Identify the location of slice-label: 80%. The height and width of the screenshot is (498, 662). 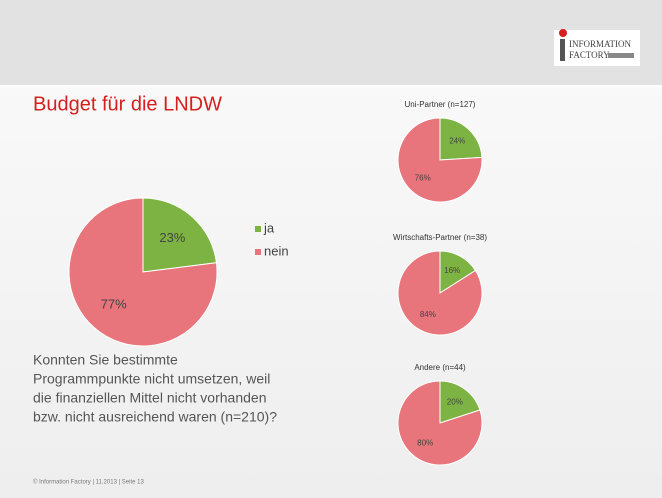
(425, 442).